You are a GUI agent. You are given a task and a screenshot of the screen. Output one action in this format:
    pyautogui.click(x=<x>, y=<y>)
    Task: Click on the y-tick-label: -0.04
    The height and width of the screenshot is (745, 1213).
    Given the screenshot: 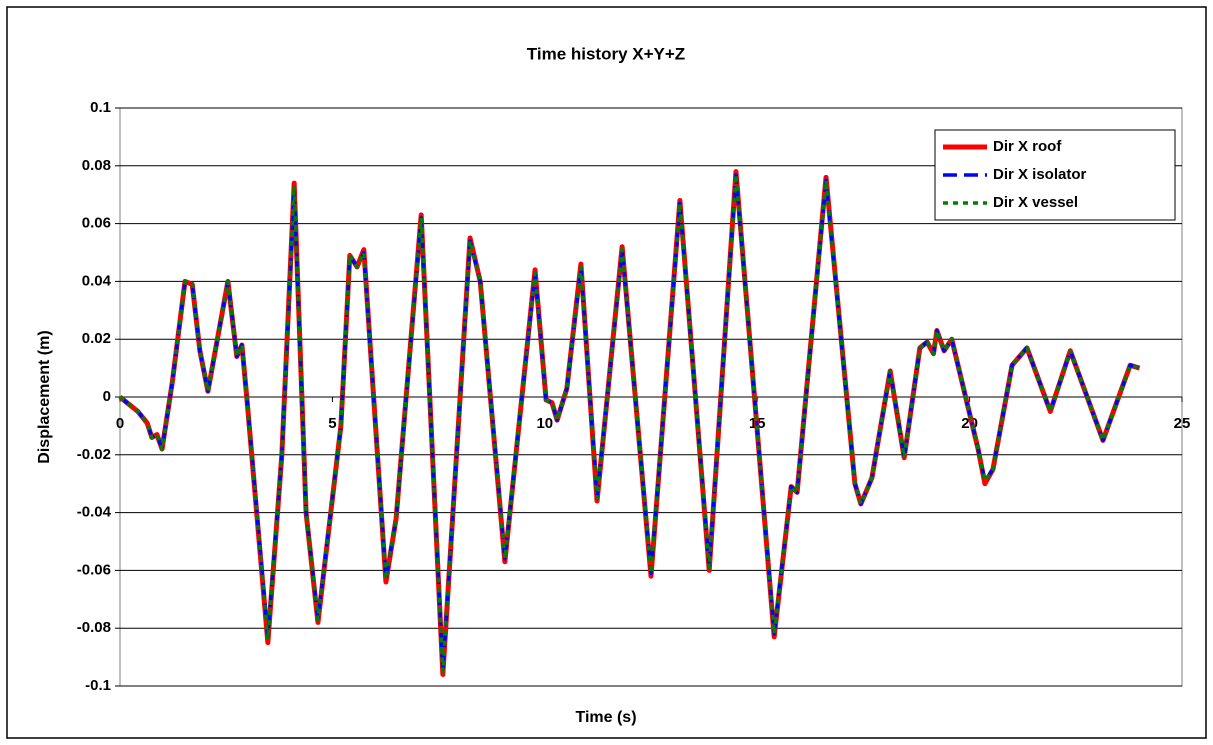 What is the action you would take?
    pyautogui.click(x=94, y=512)
    